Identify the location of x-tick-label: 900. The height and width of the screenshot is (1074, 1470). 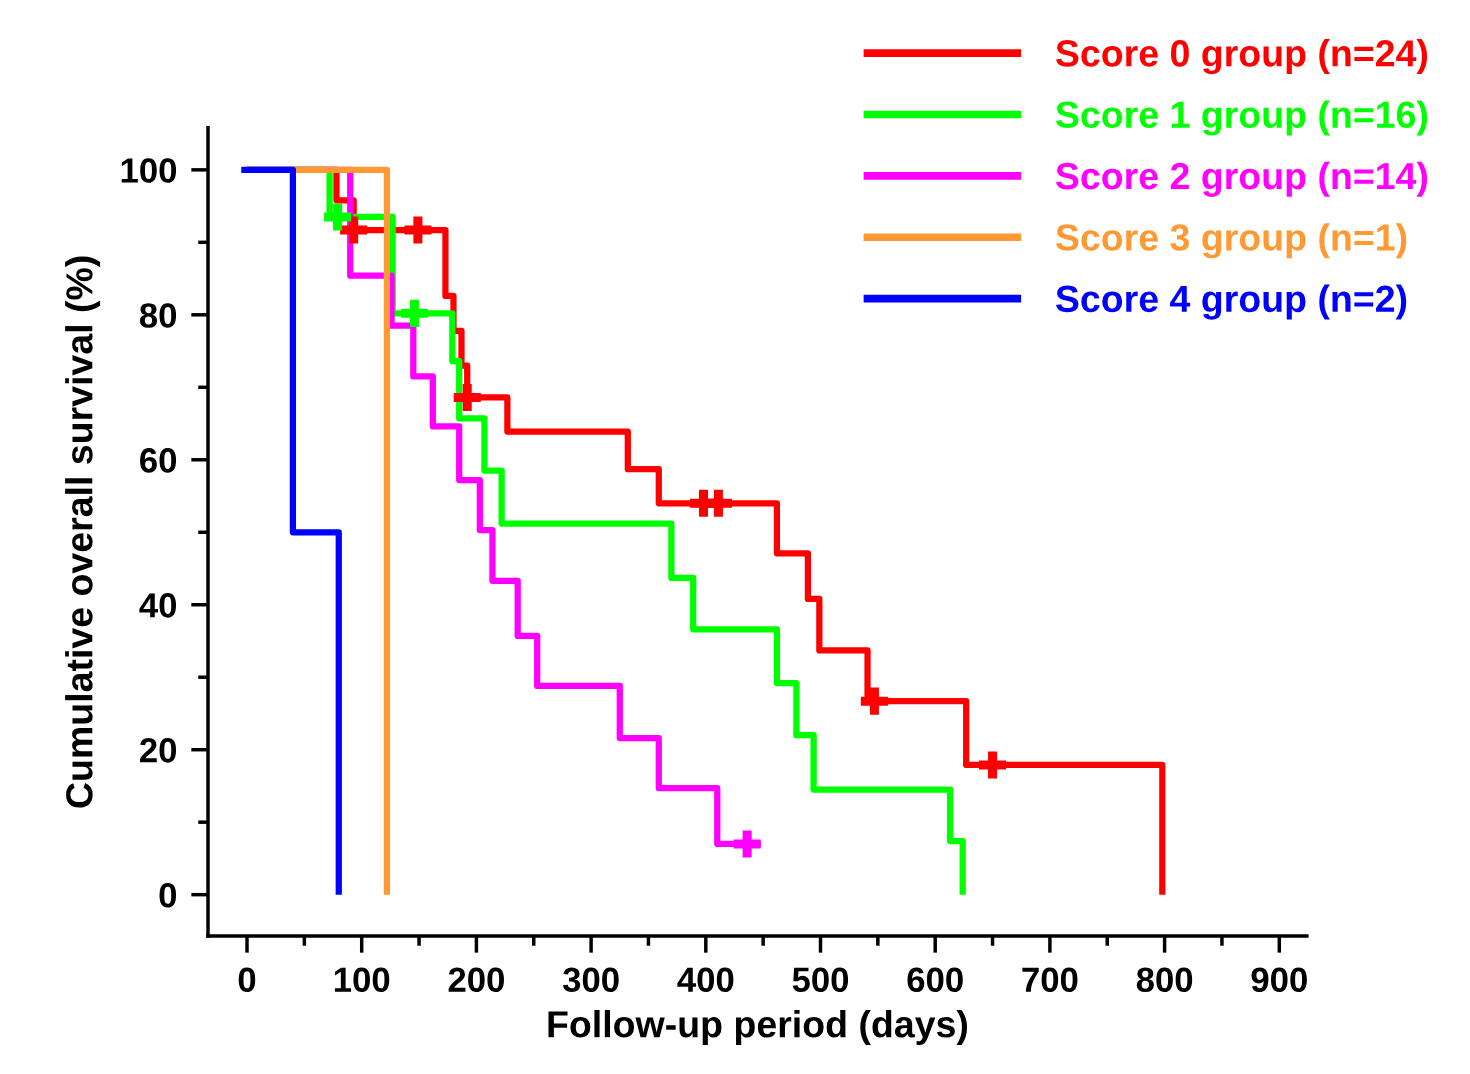
(1279, 980).